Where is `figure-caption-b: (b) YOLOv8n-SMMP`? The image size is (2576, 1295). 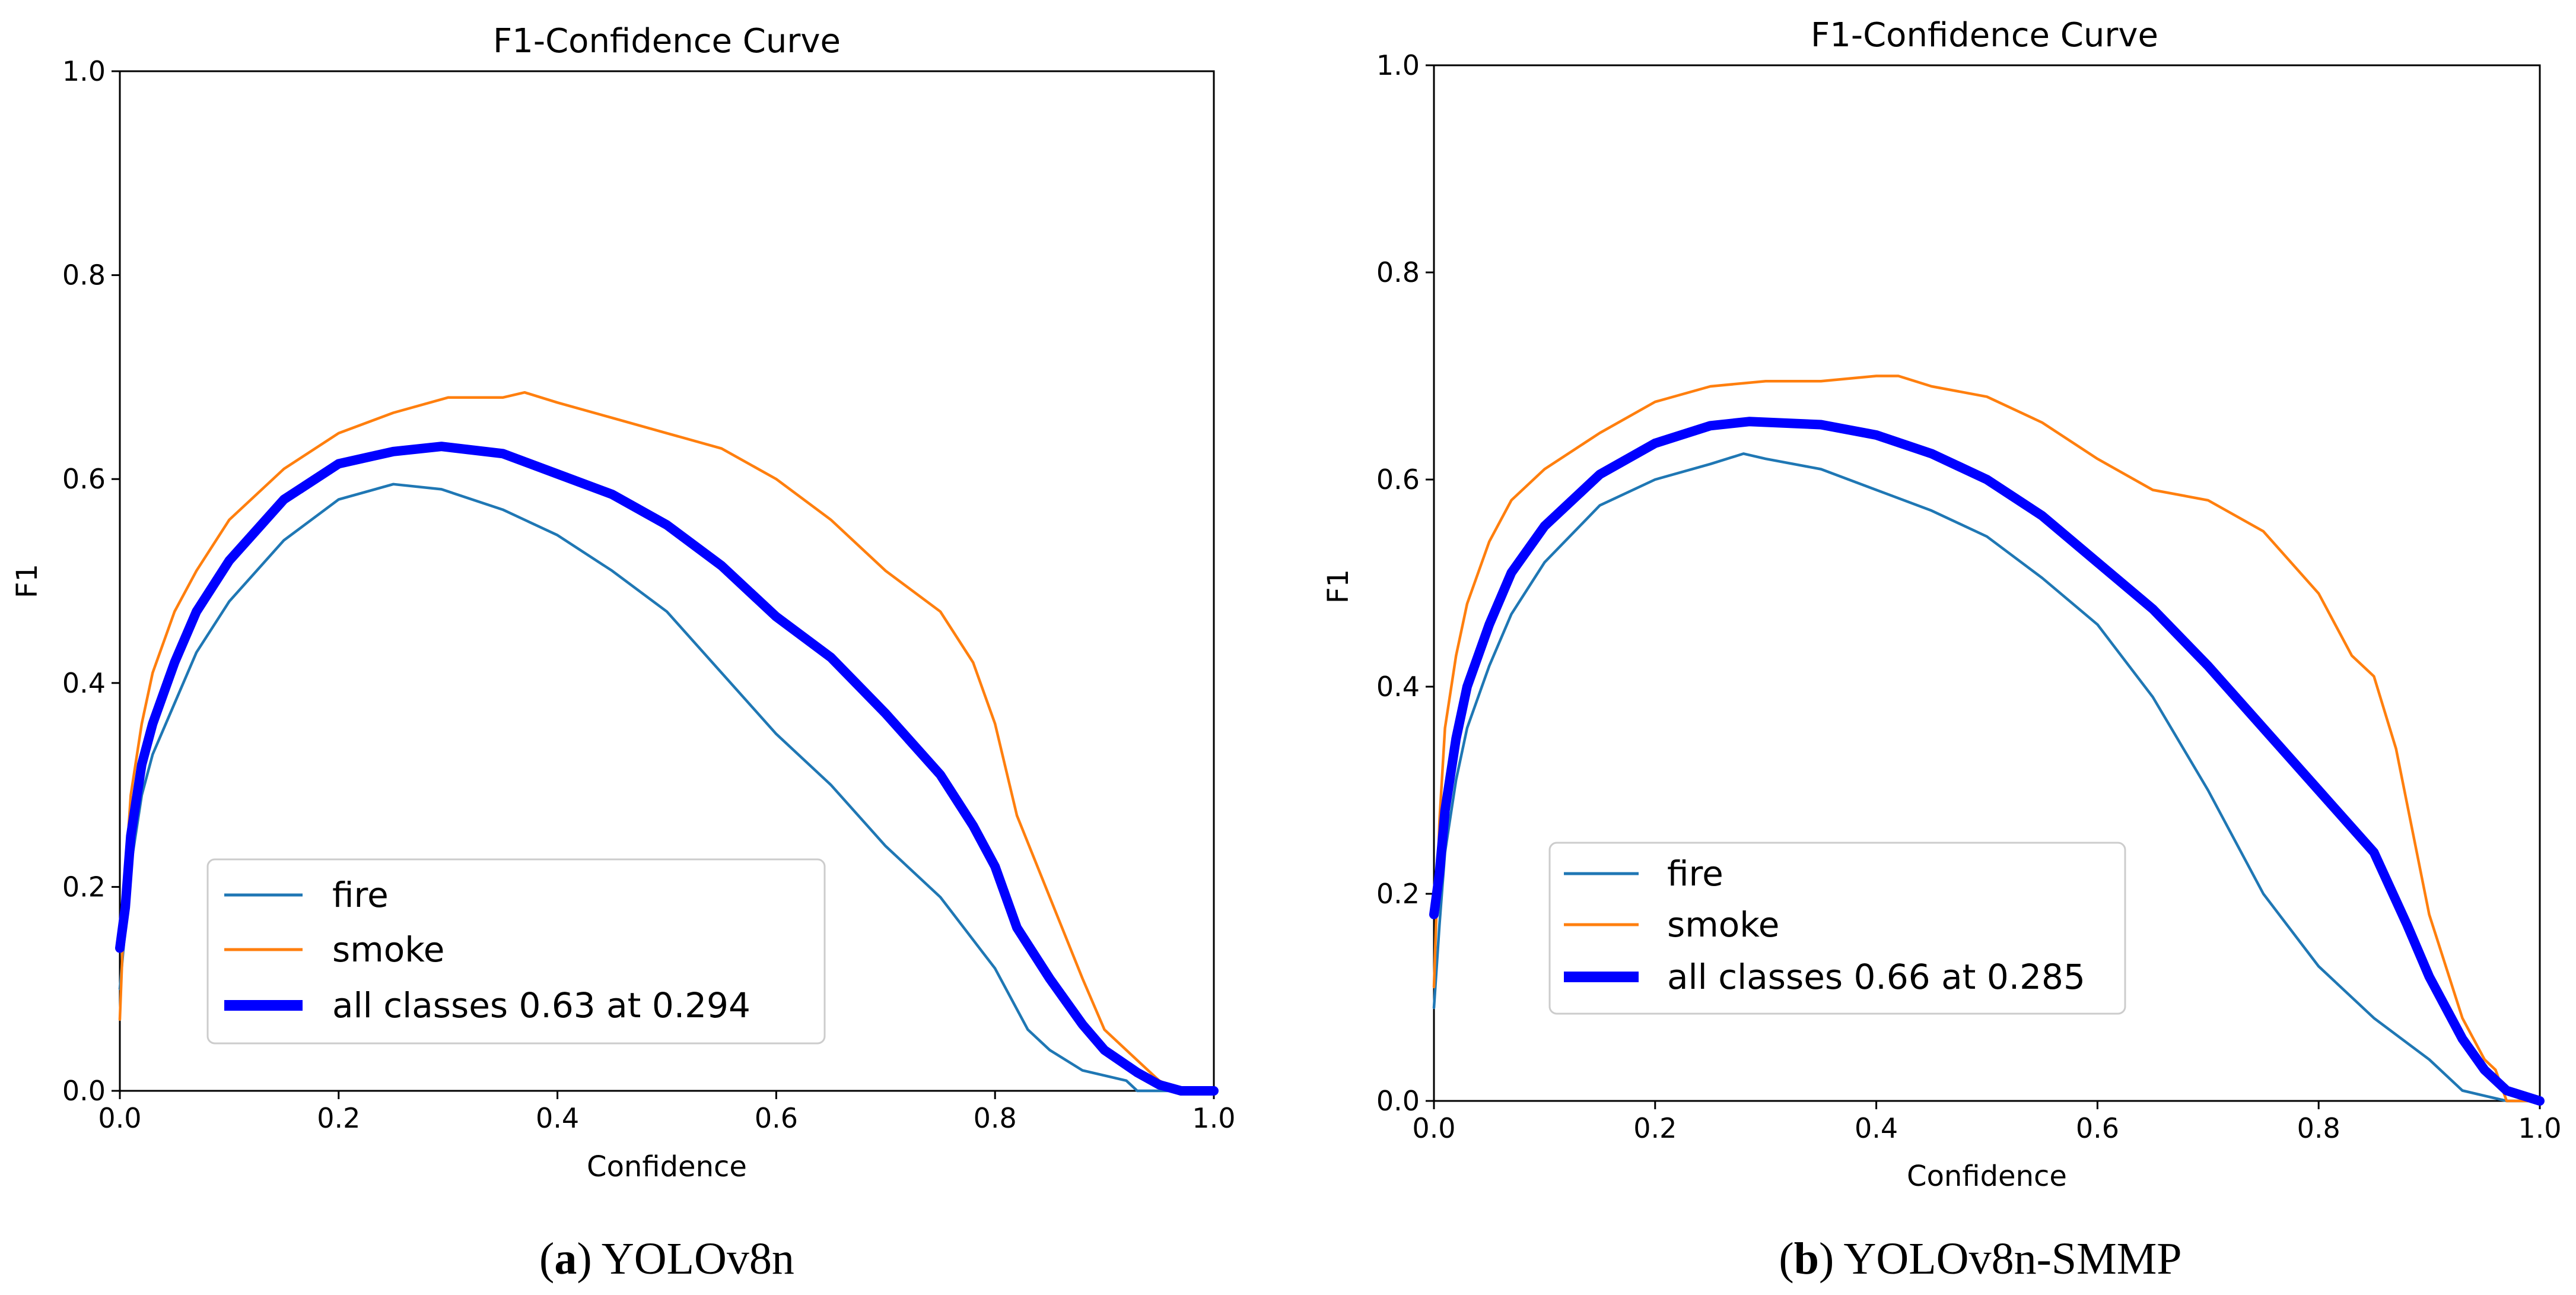
figure-caption-b: (b) YOLOv8n-SMMP is located at coordinates (1980, 1259).